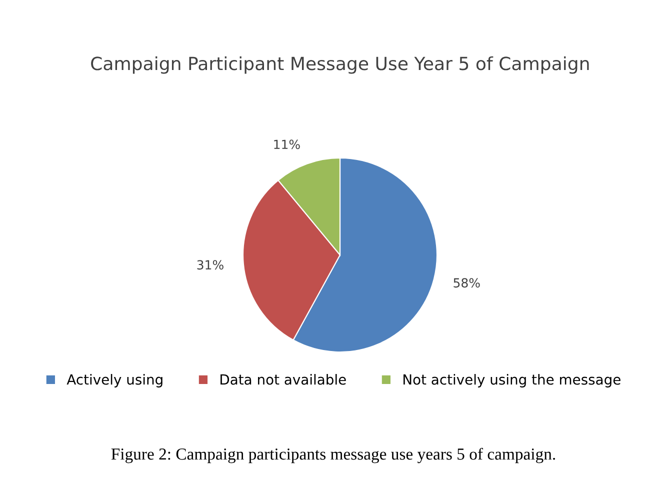  Describe the element at coordinates (287, 145) in the screenshot. I see `data-label: 11%` at that location.